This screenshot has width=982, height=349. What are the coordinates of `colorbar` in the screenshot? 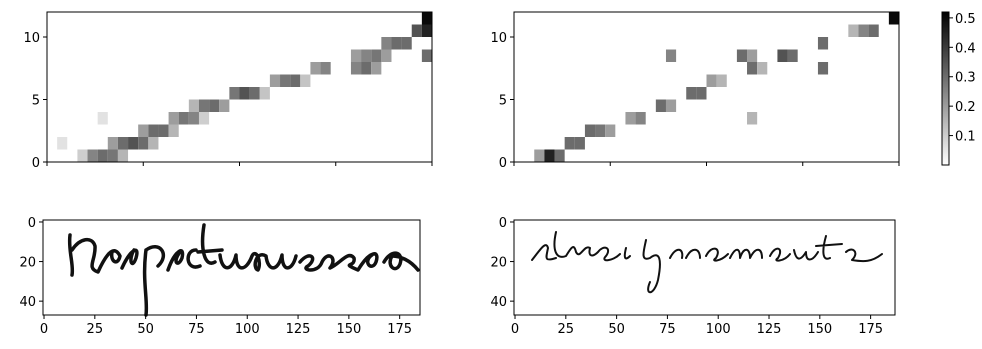 It's located at (945, 88).